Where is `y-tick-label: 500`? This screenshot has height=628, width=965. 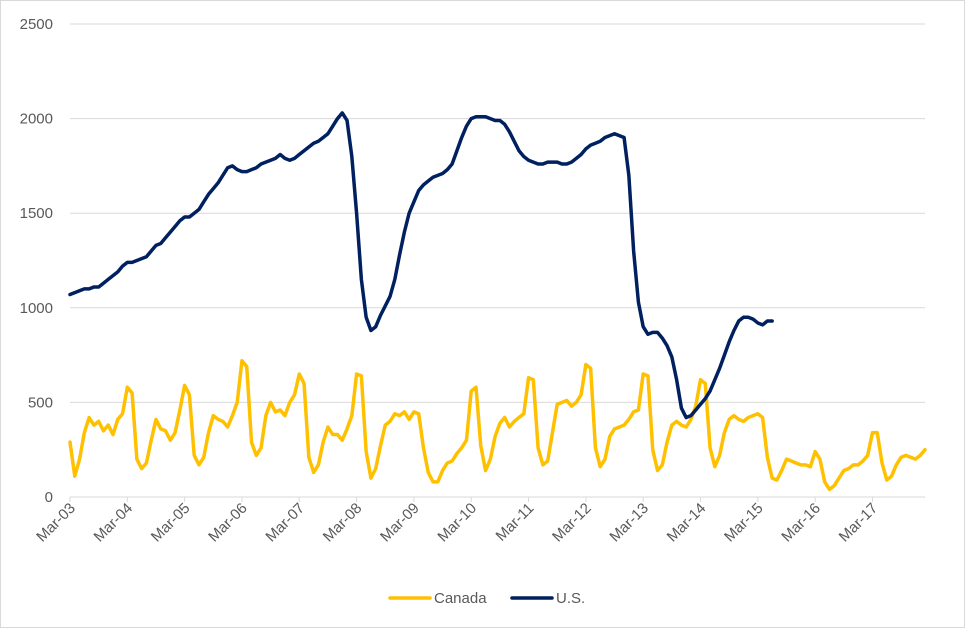 y-tick-label: 500 is located at coordinates (40, 402).